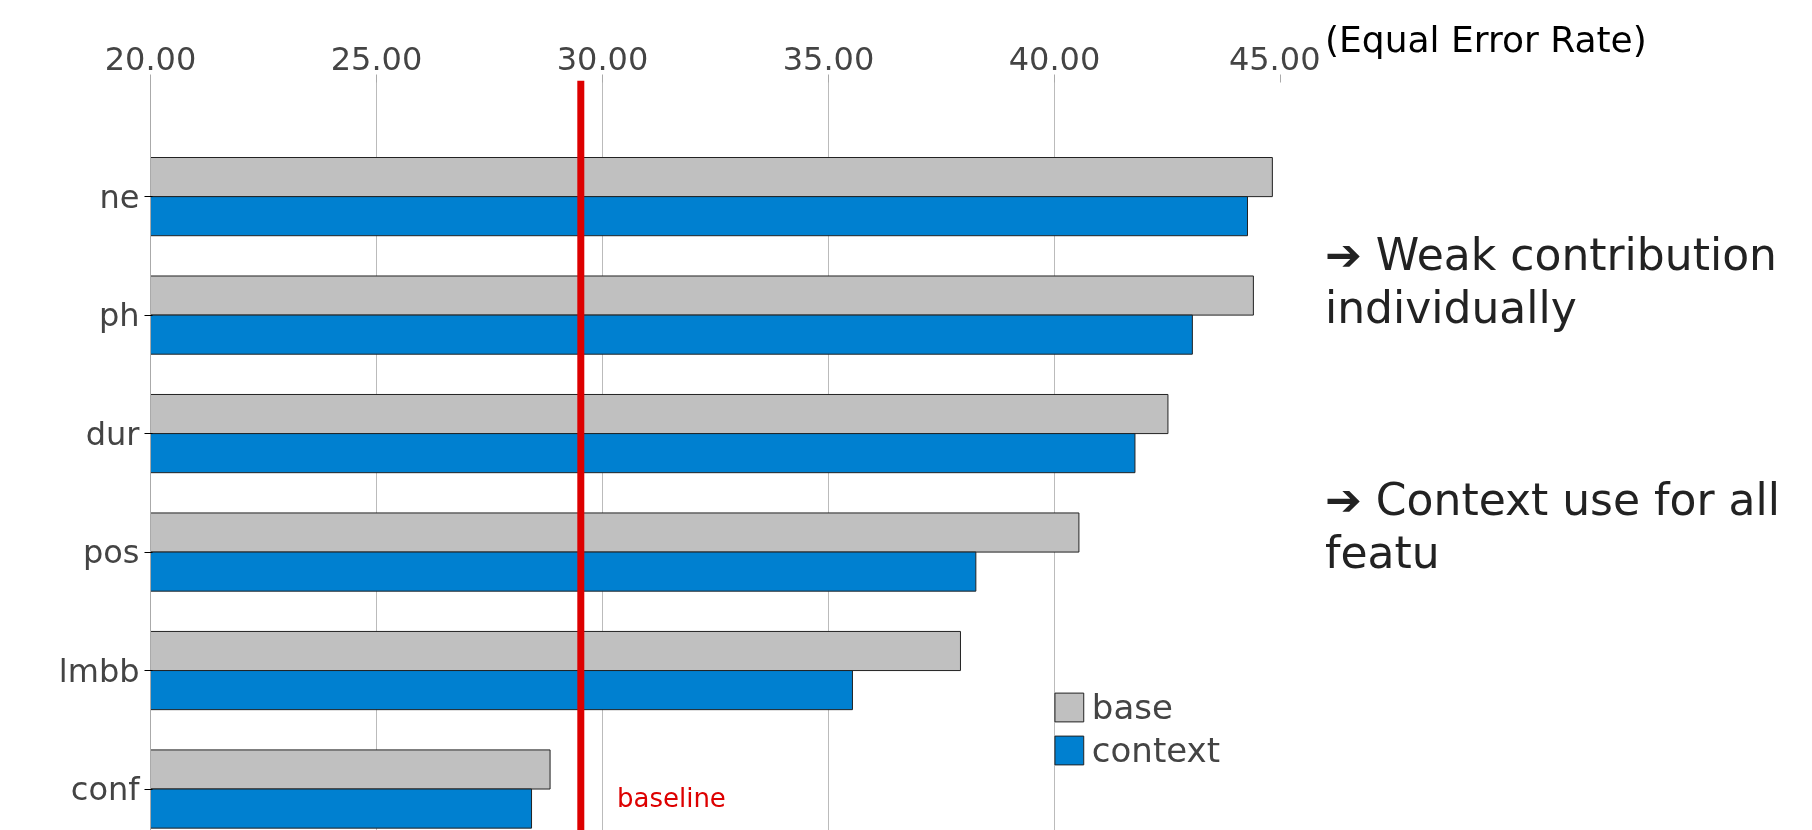 The height and width of the screenshot is (830, 1812). I want to click on y-tick-label: pos, so click(111, 552).